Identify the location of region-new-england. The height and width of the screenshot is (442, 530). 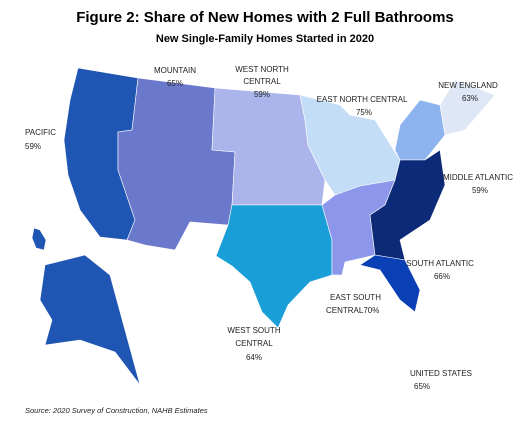
(467, 107).